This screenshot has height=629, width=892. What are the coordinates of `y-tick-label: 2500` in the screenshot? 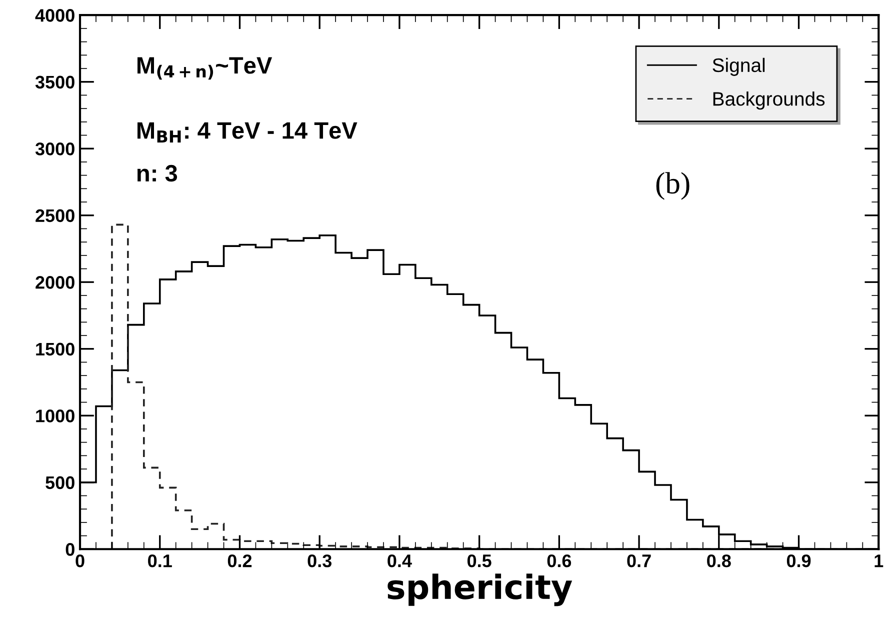 It's located at (55, 215).